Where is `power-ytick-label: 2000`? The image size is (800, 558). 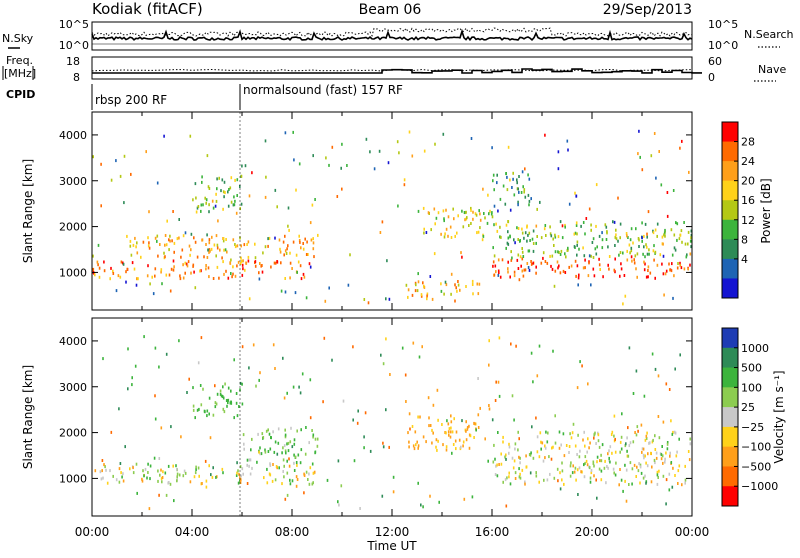
power-ytick-label: 2000 is located at coordinates (73, 227).